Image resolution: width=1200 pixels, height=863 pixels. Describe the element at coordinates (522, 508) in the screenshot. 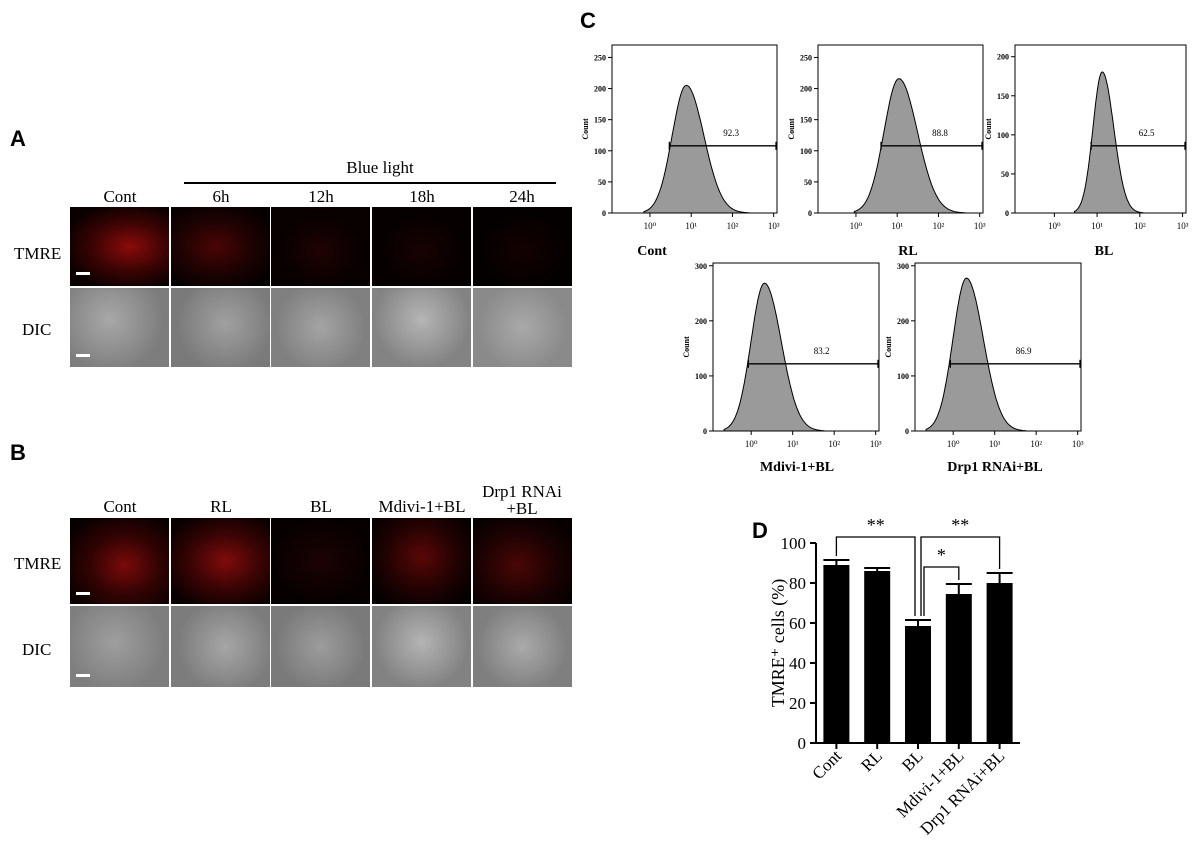

I see `col-label: +BL` at that location.